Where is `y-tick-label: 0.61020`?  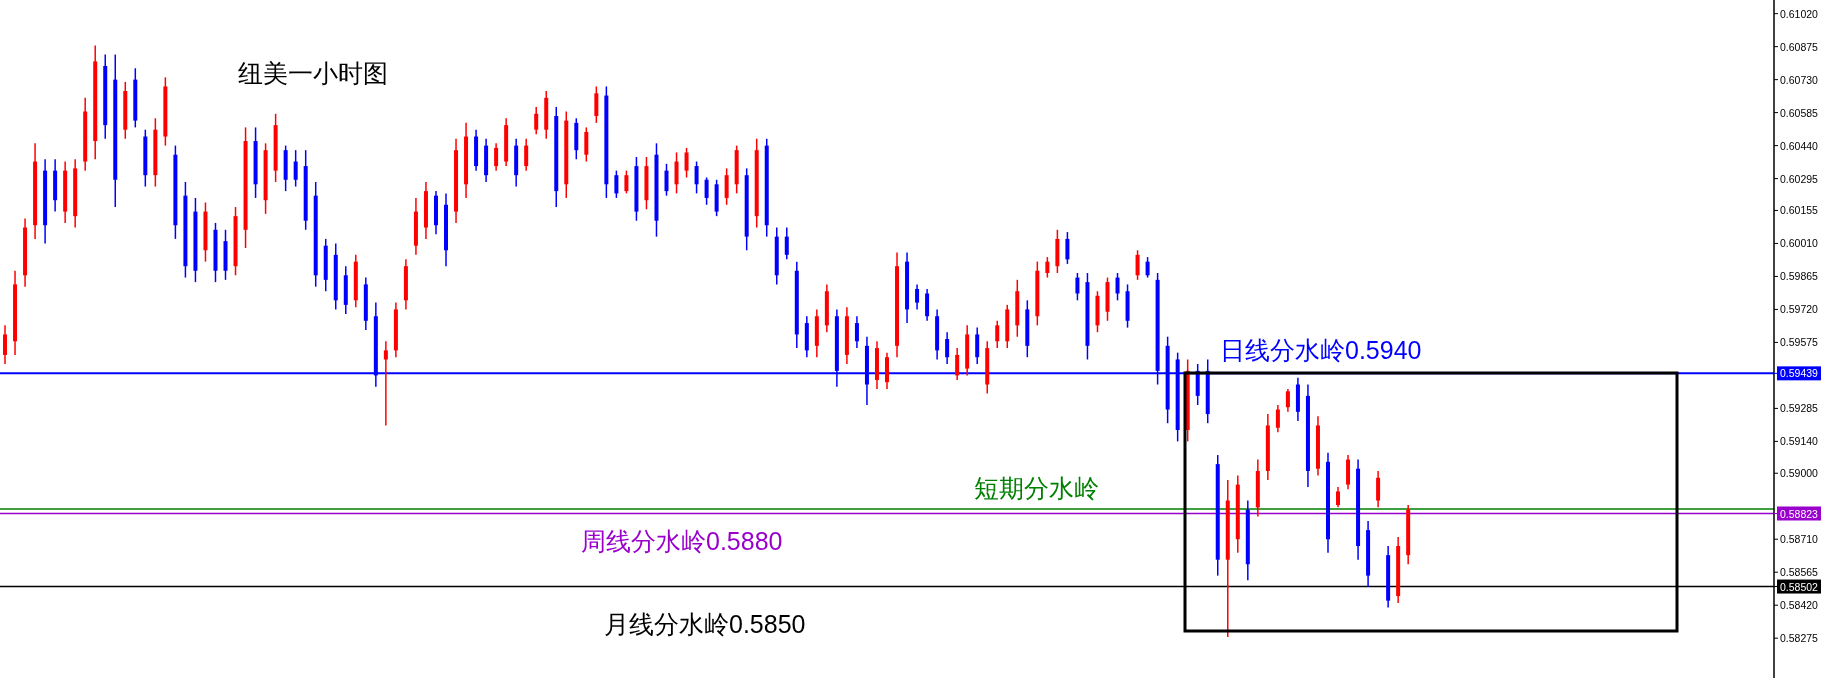 y-tick-label: 0.61020 is located at coordinates (1799, 13).